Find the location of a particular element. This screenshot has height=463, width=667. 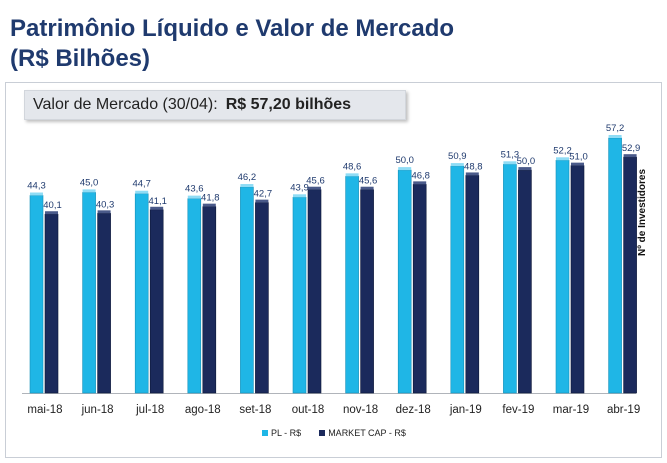

chart-legend: PL - R$ MARKET CAP - R$ is located at coordinates (334, 433).